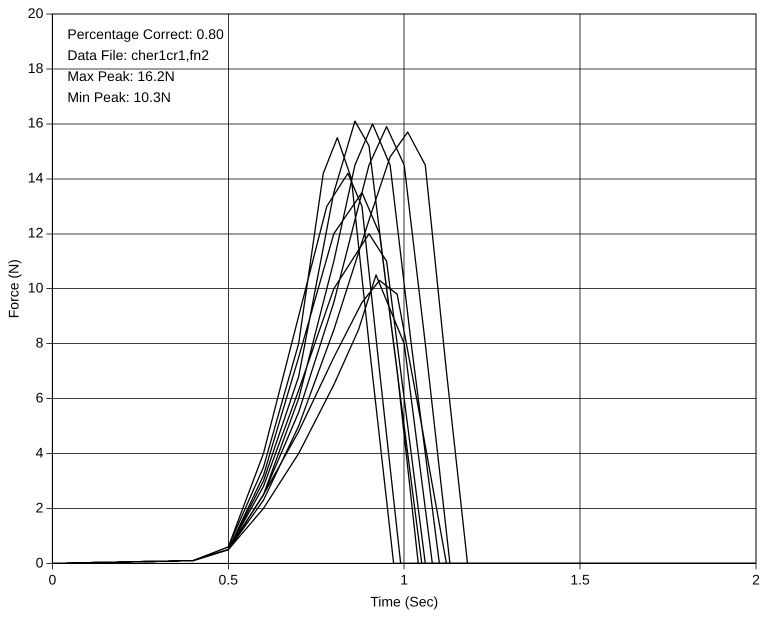  I want to click on y-tick-label: 10, so click(36, 288).